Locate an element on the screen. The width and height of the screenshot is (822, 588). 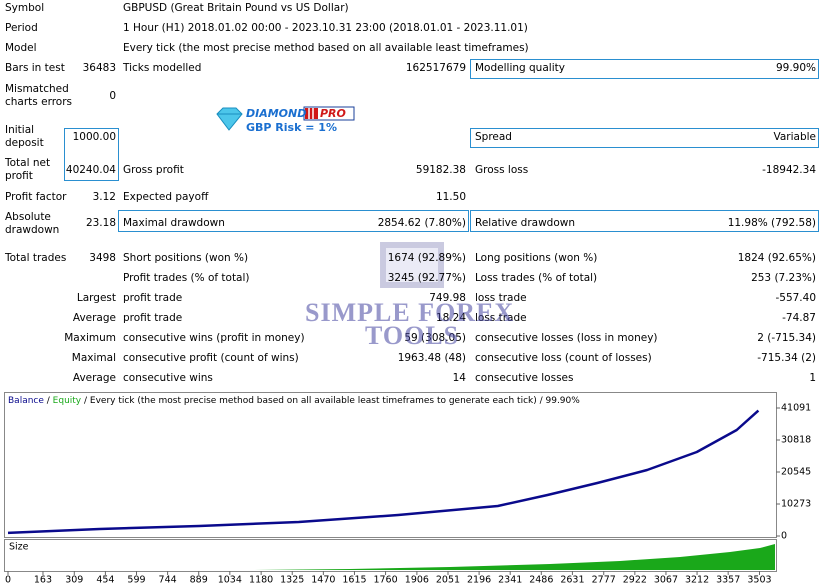
label: Mismatched charts errors is located at coordinates (38, 95).